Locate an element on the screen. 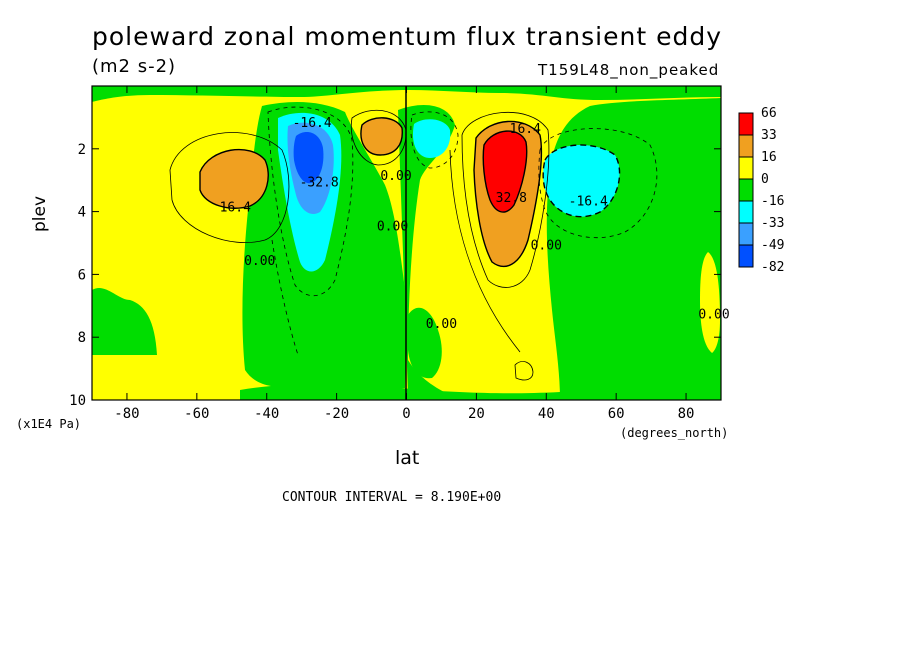  south-tropics-positive is located at coordinates (381, 136).